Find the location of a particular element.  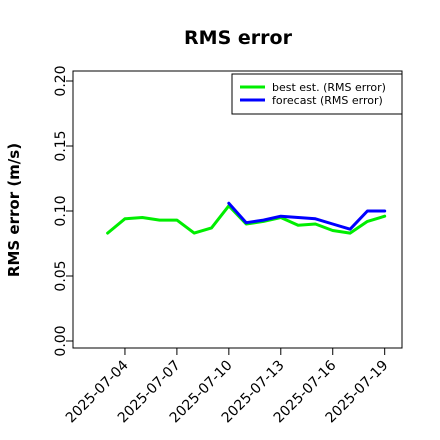

y-tick-label: 0.10 is located at coordinates (61, 210).